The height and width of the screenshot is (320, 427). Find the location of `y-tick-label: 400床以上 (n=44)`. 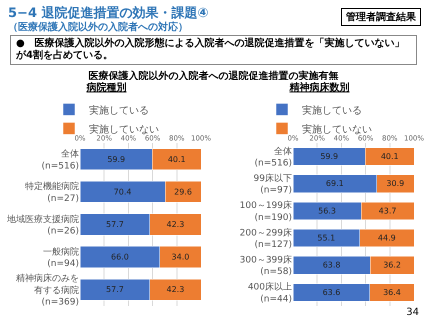

y-tick-label: 400床以上 (n=44) is located at coordinates (270, 293).